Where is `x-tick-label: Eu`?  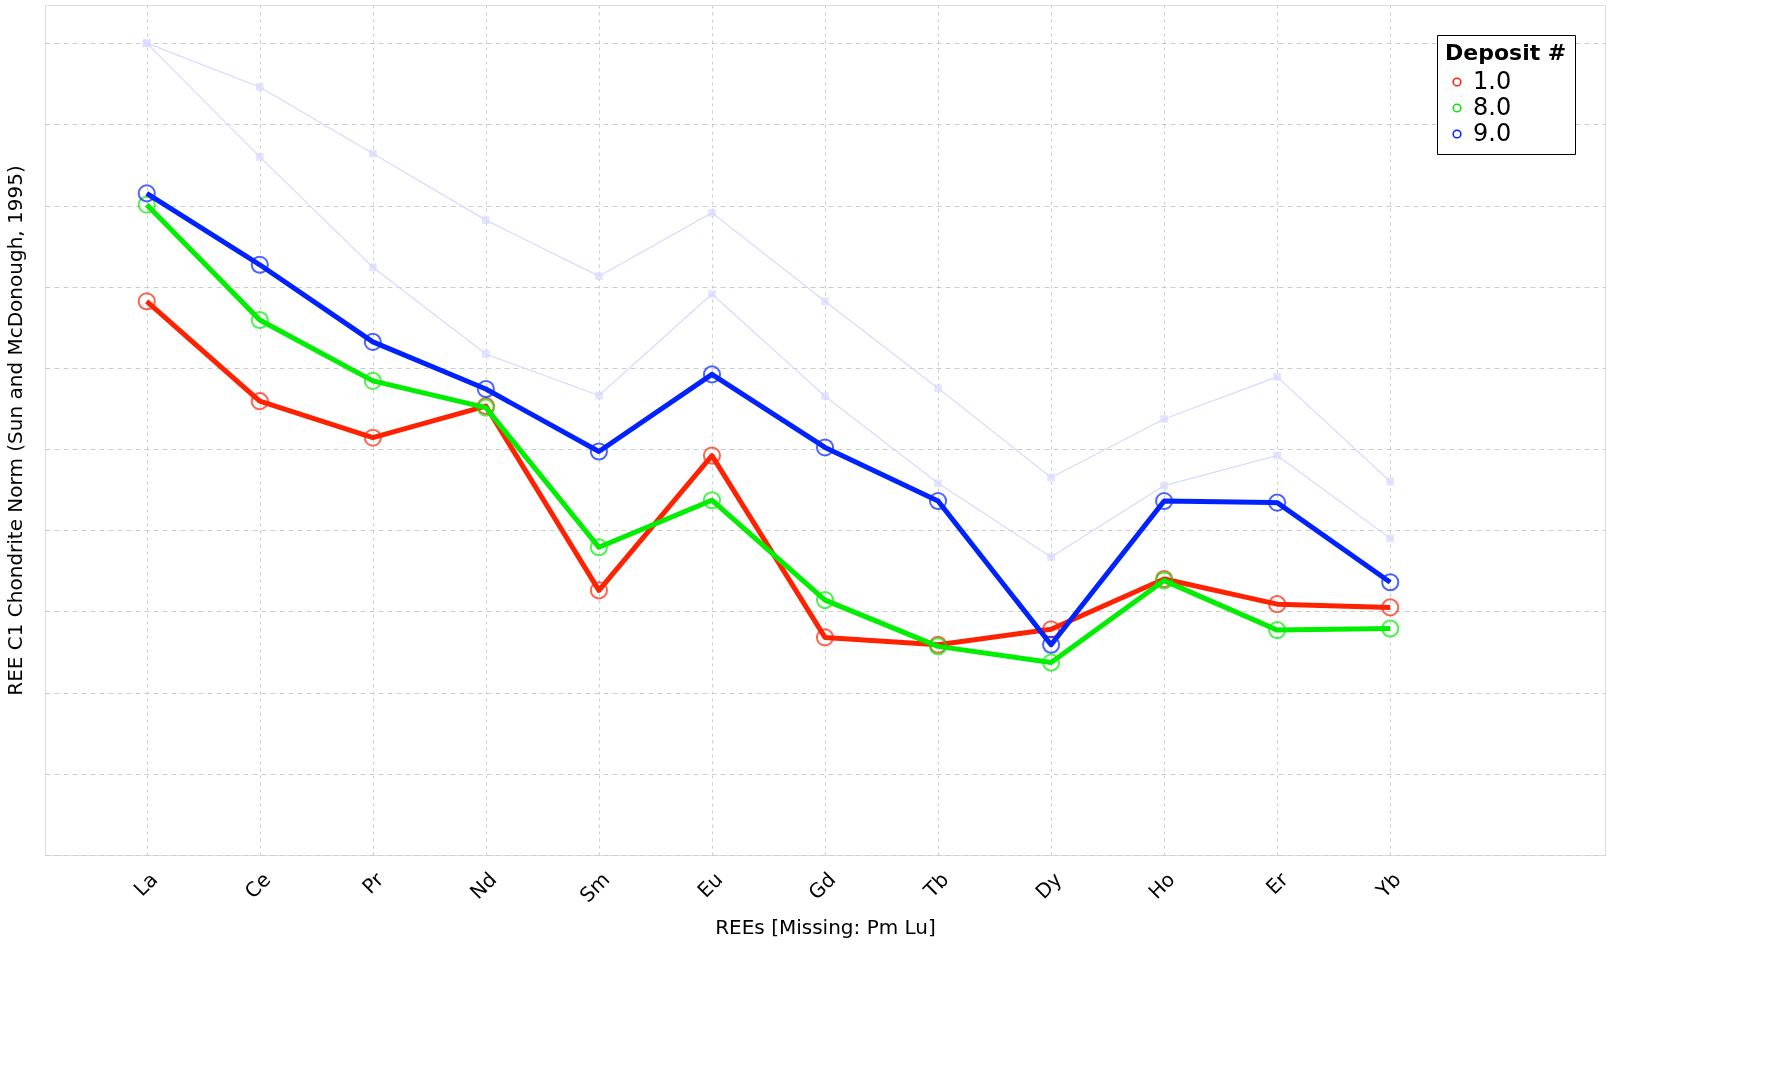
x-tick-label: Eu is located at coordinates (710, 885).